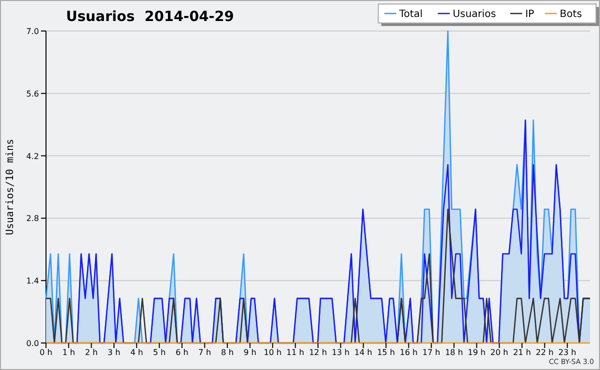  I want to click on y-tick-label: 4.2, so click(32, 156).